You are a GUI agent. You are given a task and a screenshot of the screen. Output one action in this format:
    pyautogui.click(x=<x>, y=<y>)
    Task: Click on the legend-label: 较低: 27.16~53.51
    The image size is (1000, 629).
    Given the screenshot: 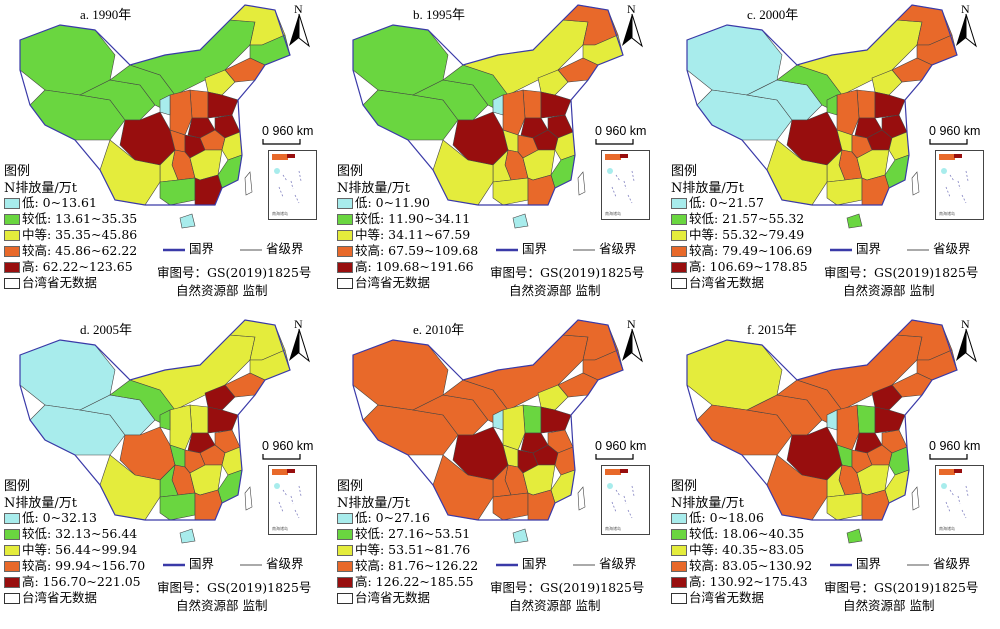 What is the action you would take?
    pyautogui.click(x=413, y=533)
    